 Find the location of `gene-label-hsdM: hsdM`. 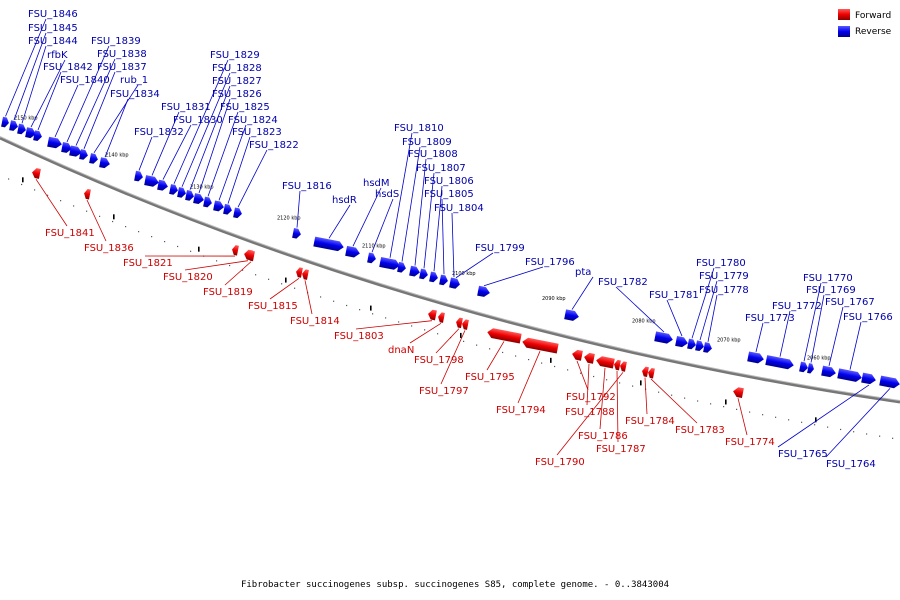

gene-label-hsdM: hsdM is located at coordinates (376, 183).